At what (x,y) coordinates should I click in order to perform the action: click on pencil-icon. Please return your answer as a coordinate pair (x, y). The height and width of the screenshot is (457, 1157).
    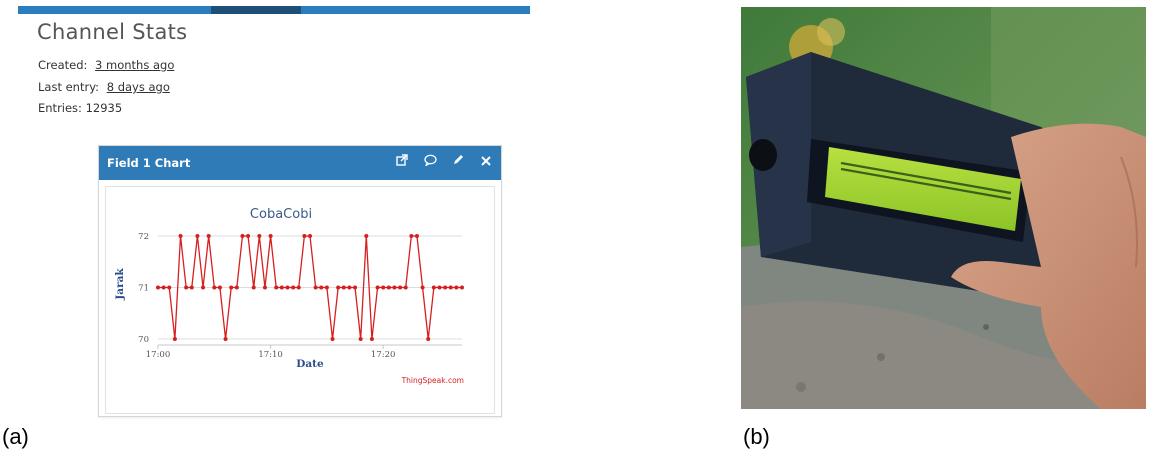
    Looking at the image, I should click on (458, 162).